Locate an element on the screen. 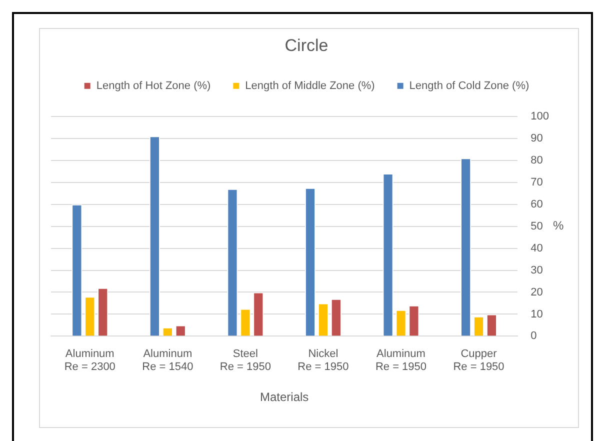 The width and height of the screenshot is (595, 441). x-tick-label: Aluminum Re = 1950 is located at coordinates (401, 361).